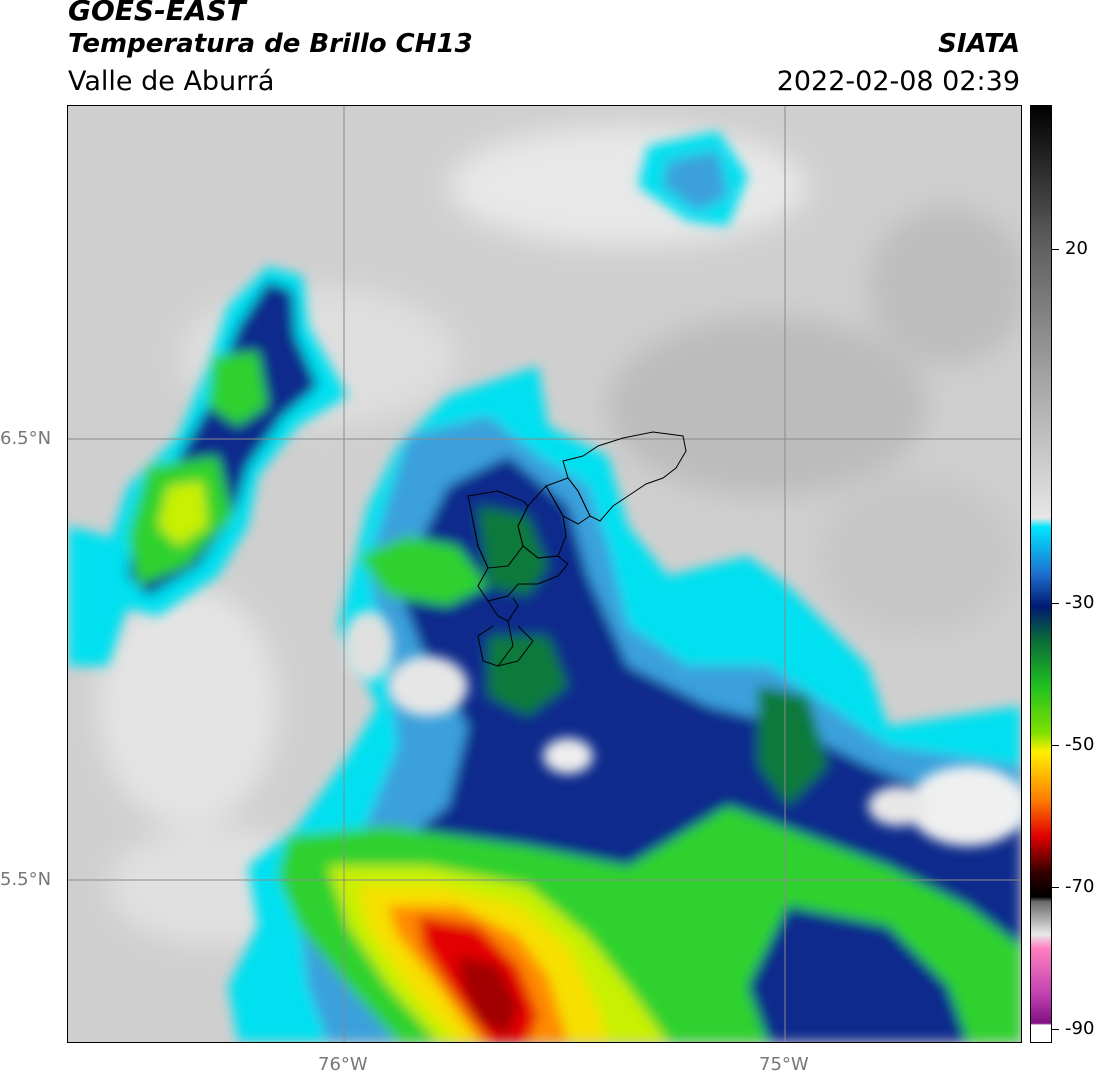 The width and height of the screenshot is (1094, 1078). What do you see at coordinates (343, 1064) in the screenshot?
I see `lon-label-76w: 76°W` at bounding box center [343, 1064].